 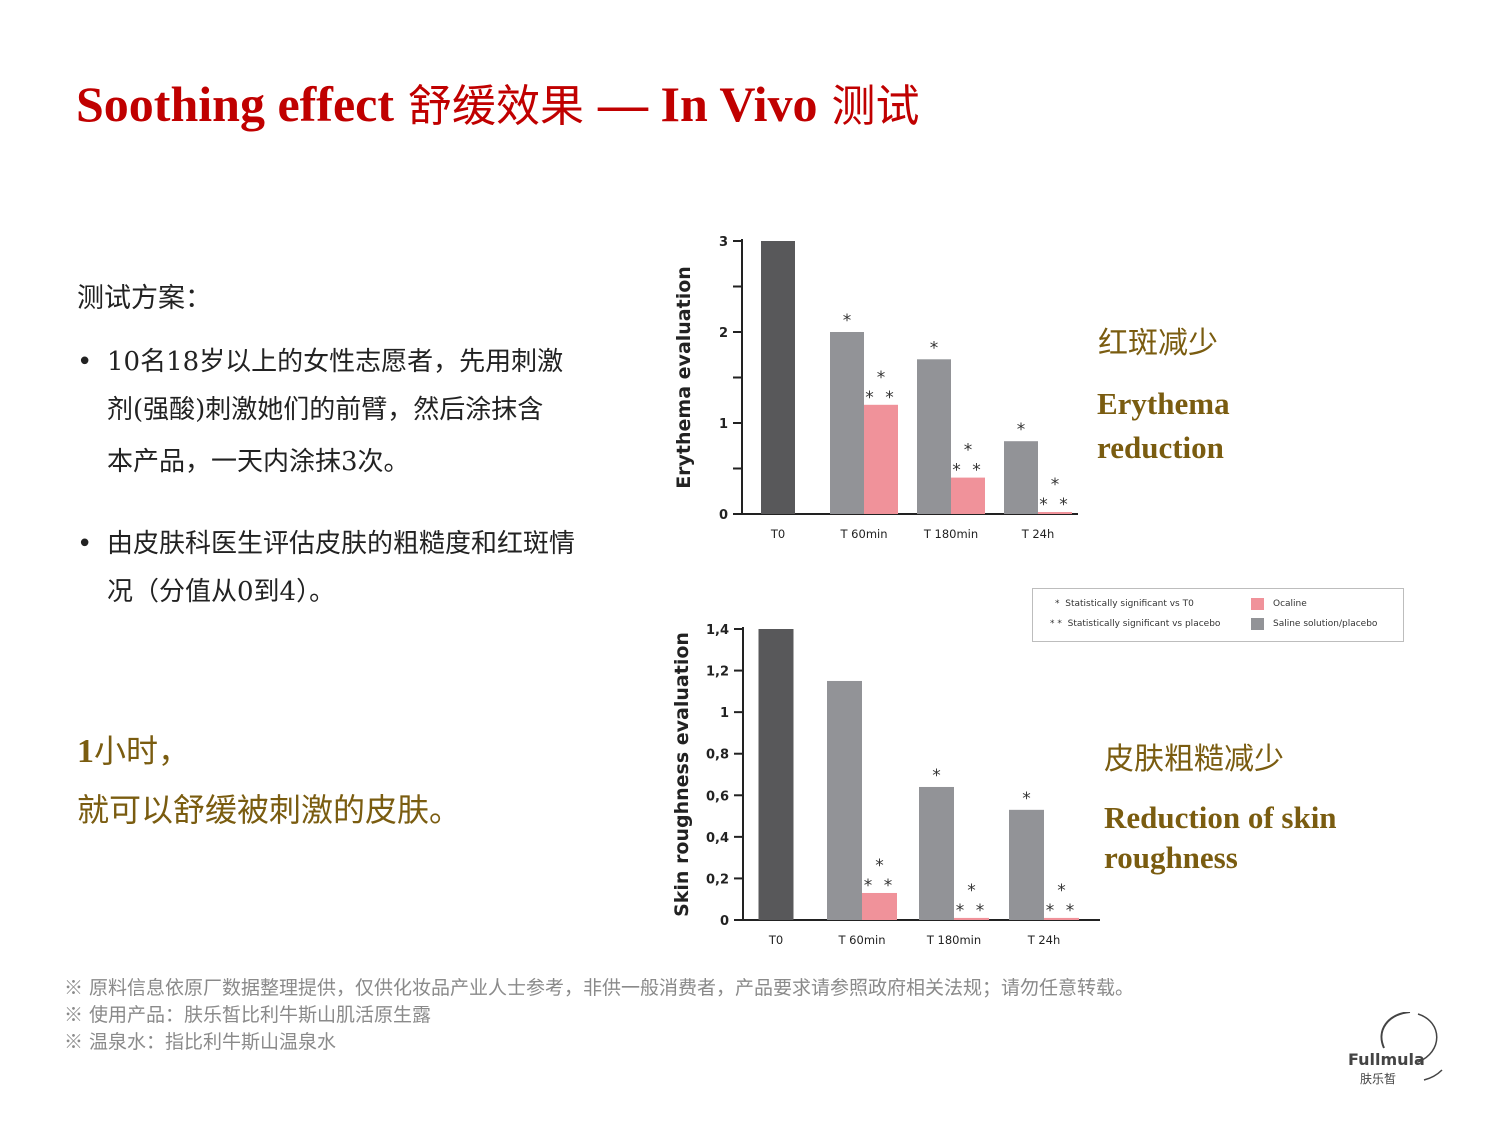 I want to click on x-tick-label: T0, so click(x=777, y=534).